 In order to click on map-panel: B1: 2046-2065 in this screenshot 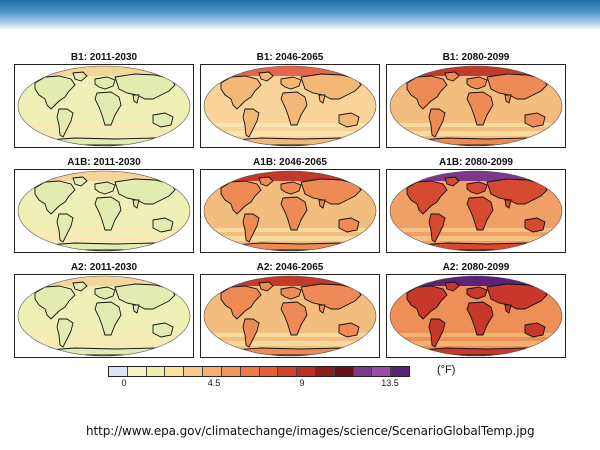, I will do `click(290, 100)`.